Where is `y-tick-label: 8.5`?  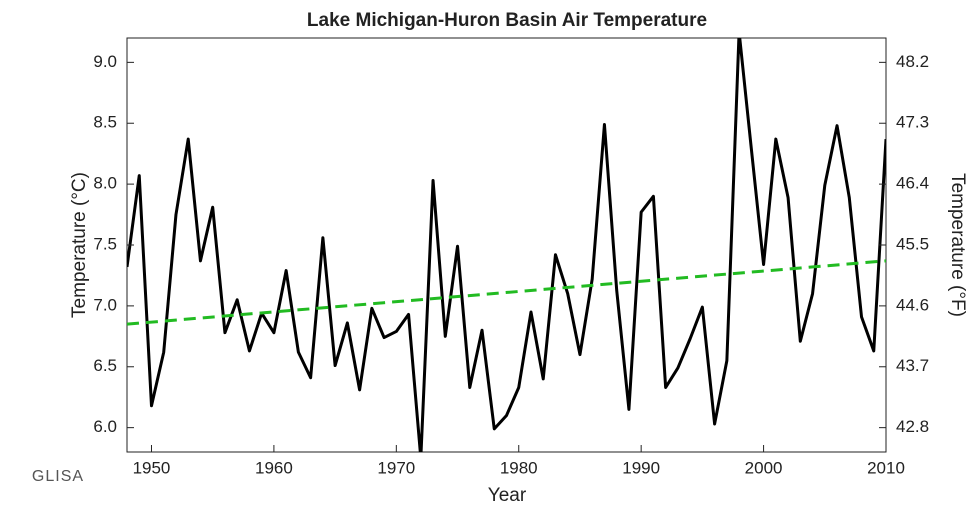
y-tick-label: 8.5 is located at coordinates (105, 122).